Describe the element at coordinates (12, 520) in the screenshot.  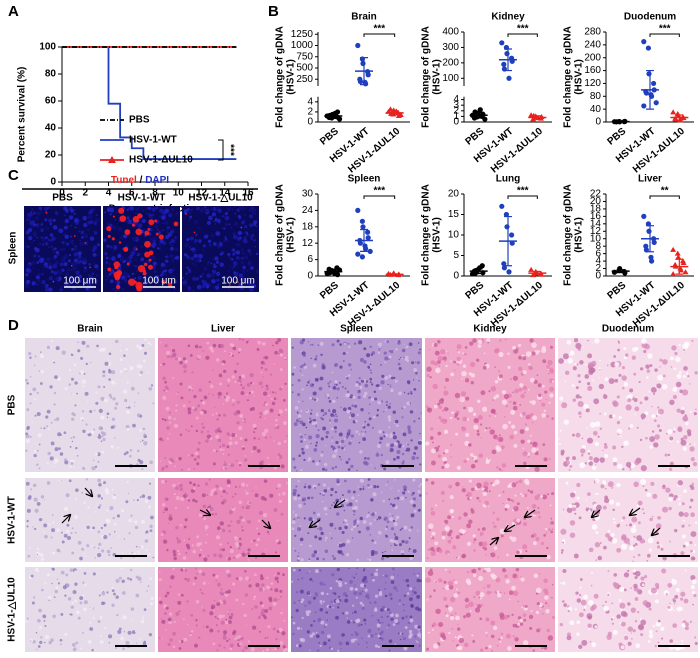
I see `row-label: HSV-1-WT` at that location.